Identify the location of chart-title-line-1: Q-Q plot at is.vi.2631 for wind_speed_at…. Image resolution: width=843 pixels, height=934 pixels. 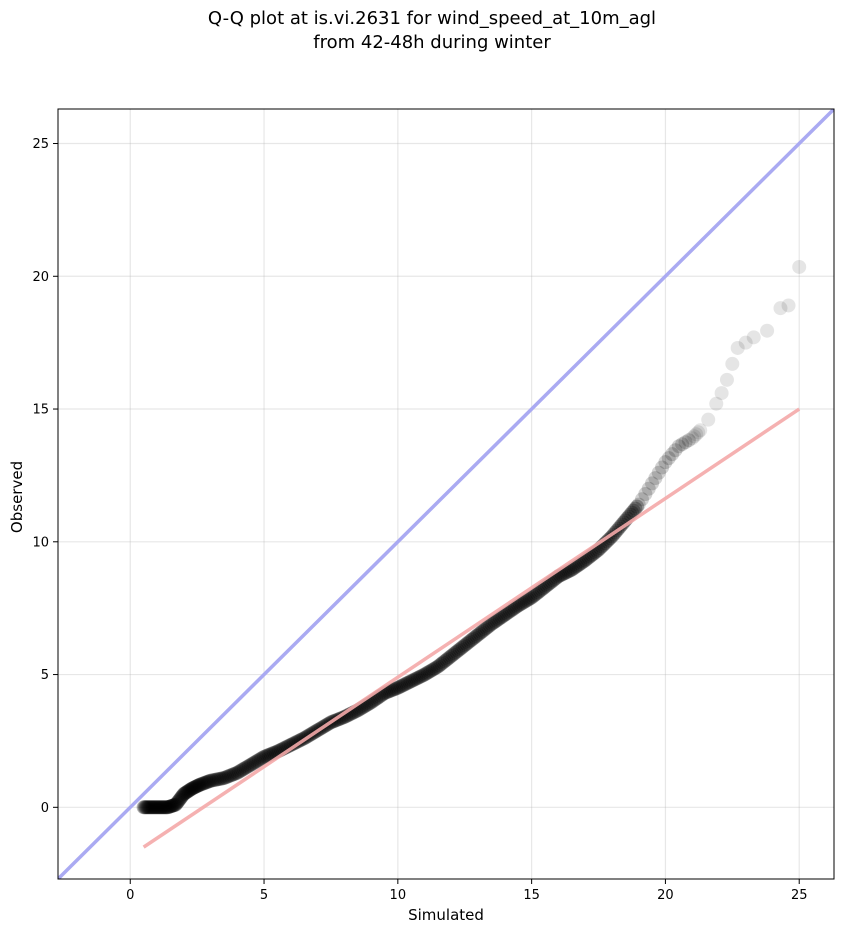
(432, 18).